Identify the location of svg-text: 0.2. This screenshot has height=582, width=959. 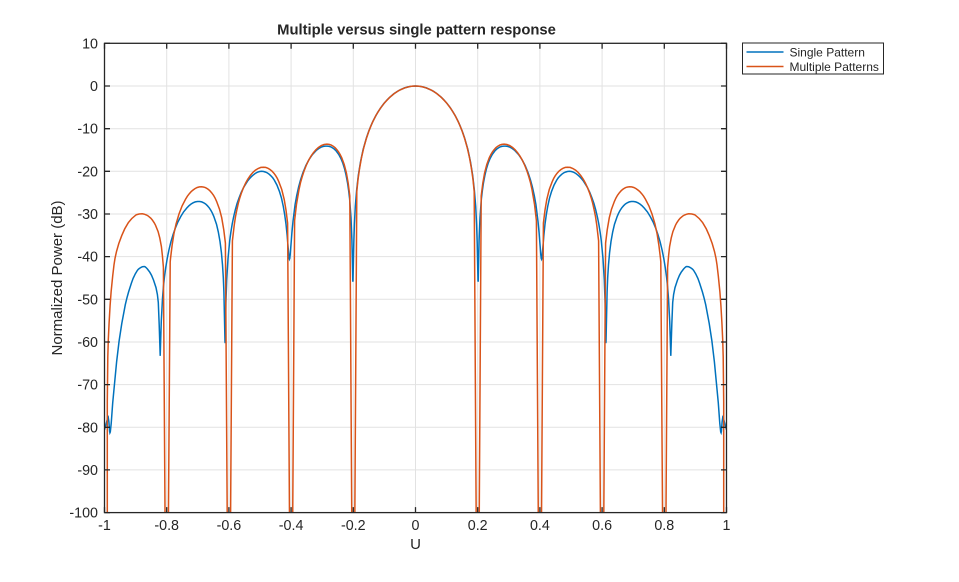
(478, 526).